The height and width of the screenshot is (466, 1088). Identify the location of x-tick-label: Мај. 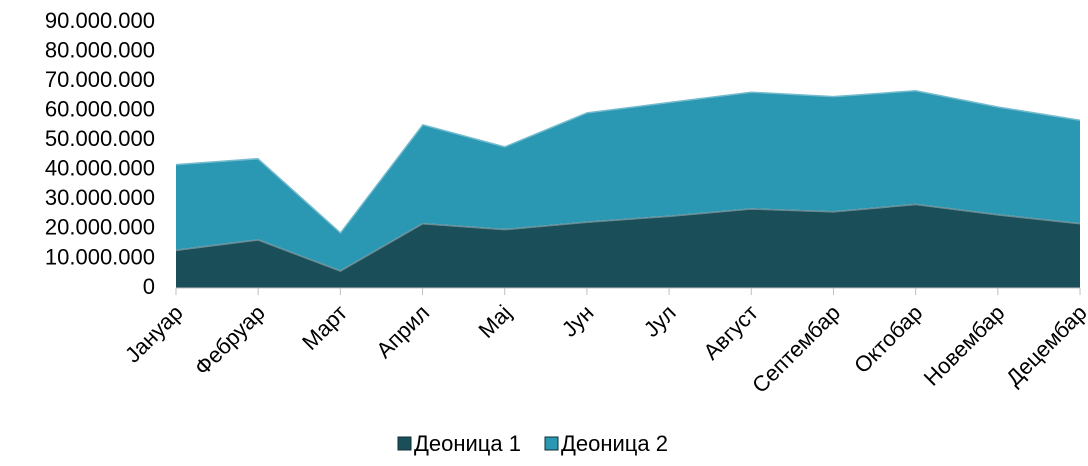
(494, 321).